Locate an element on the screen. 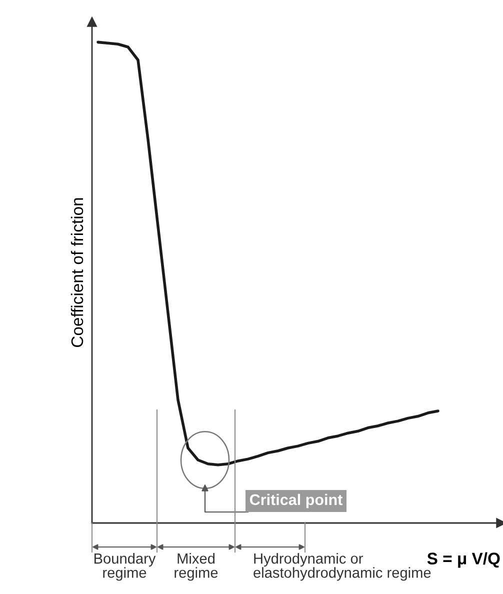  text: Mixed regime is located at coordinates (196, 567).